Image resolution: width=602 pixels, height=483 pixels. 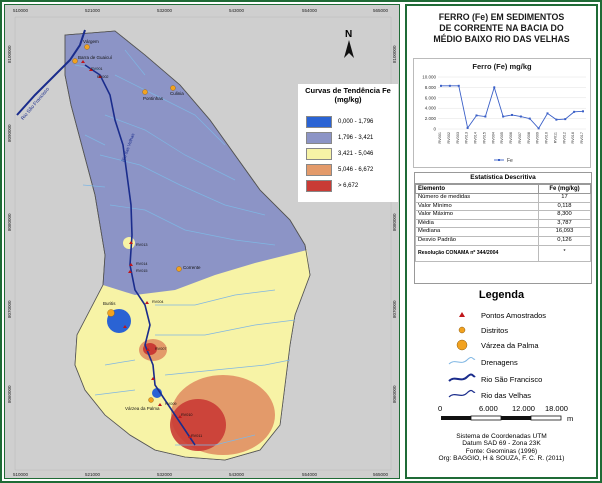 What do you see at coordinates (477, 330) in the screenshot?
I see `legend-item: Distritos` at bounding box center [477, 330].